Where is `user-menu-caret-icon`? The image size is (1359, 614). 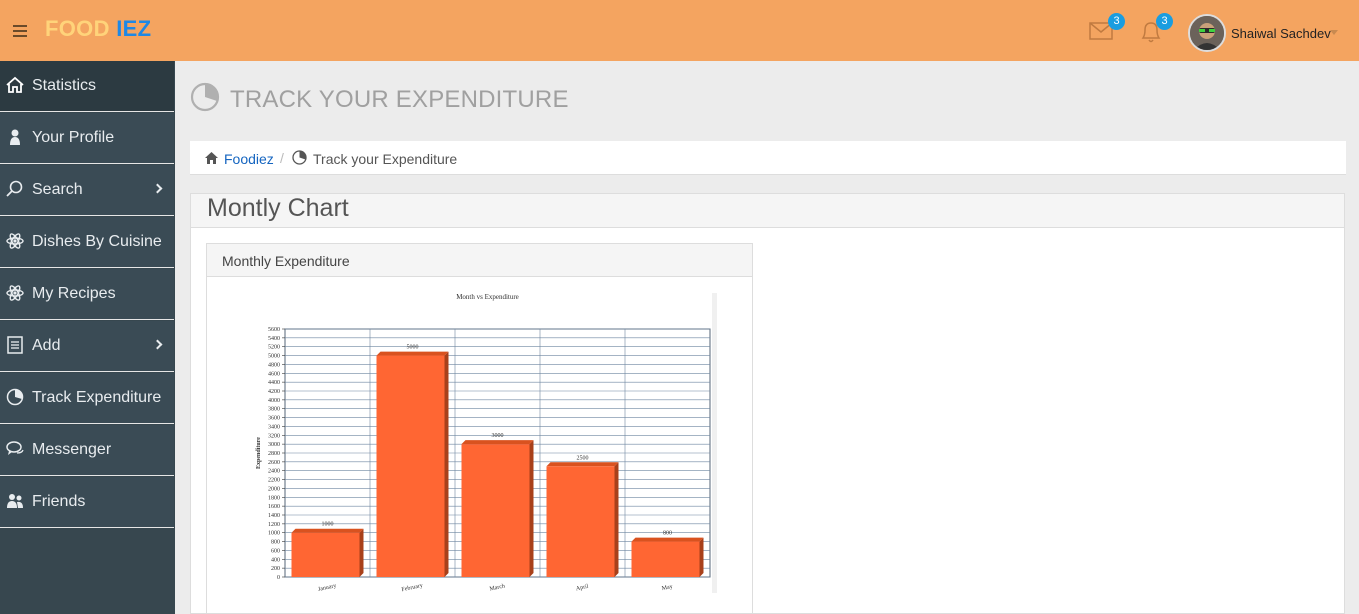 user-menu-caret-icon is located at coordinates (1334, 32).